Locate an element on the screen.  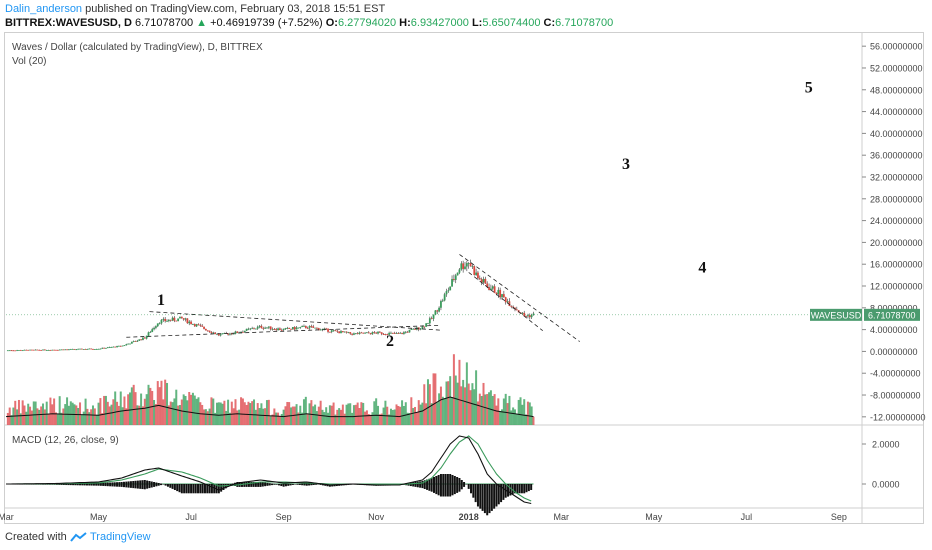
time-axis: Mar May Jul Sep Nov 2018 Mar May Jul Sep is located at coordinates (423, 517).